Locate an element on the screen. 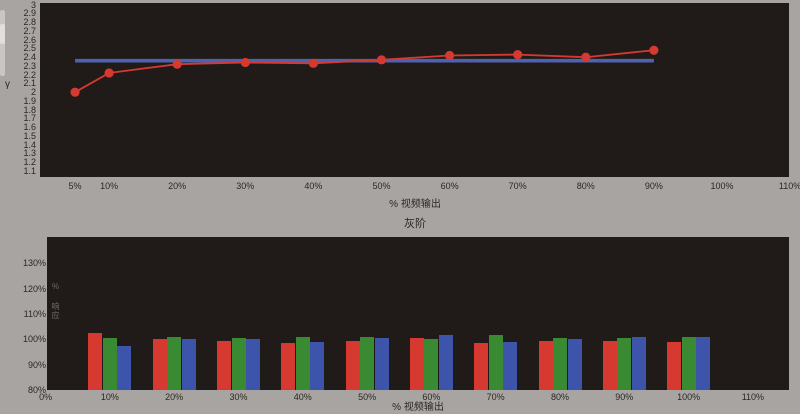 This screenshot has width=800, height=414. gamma-ytick-label: 2.8 is located at coordinates (29, 22).